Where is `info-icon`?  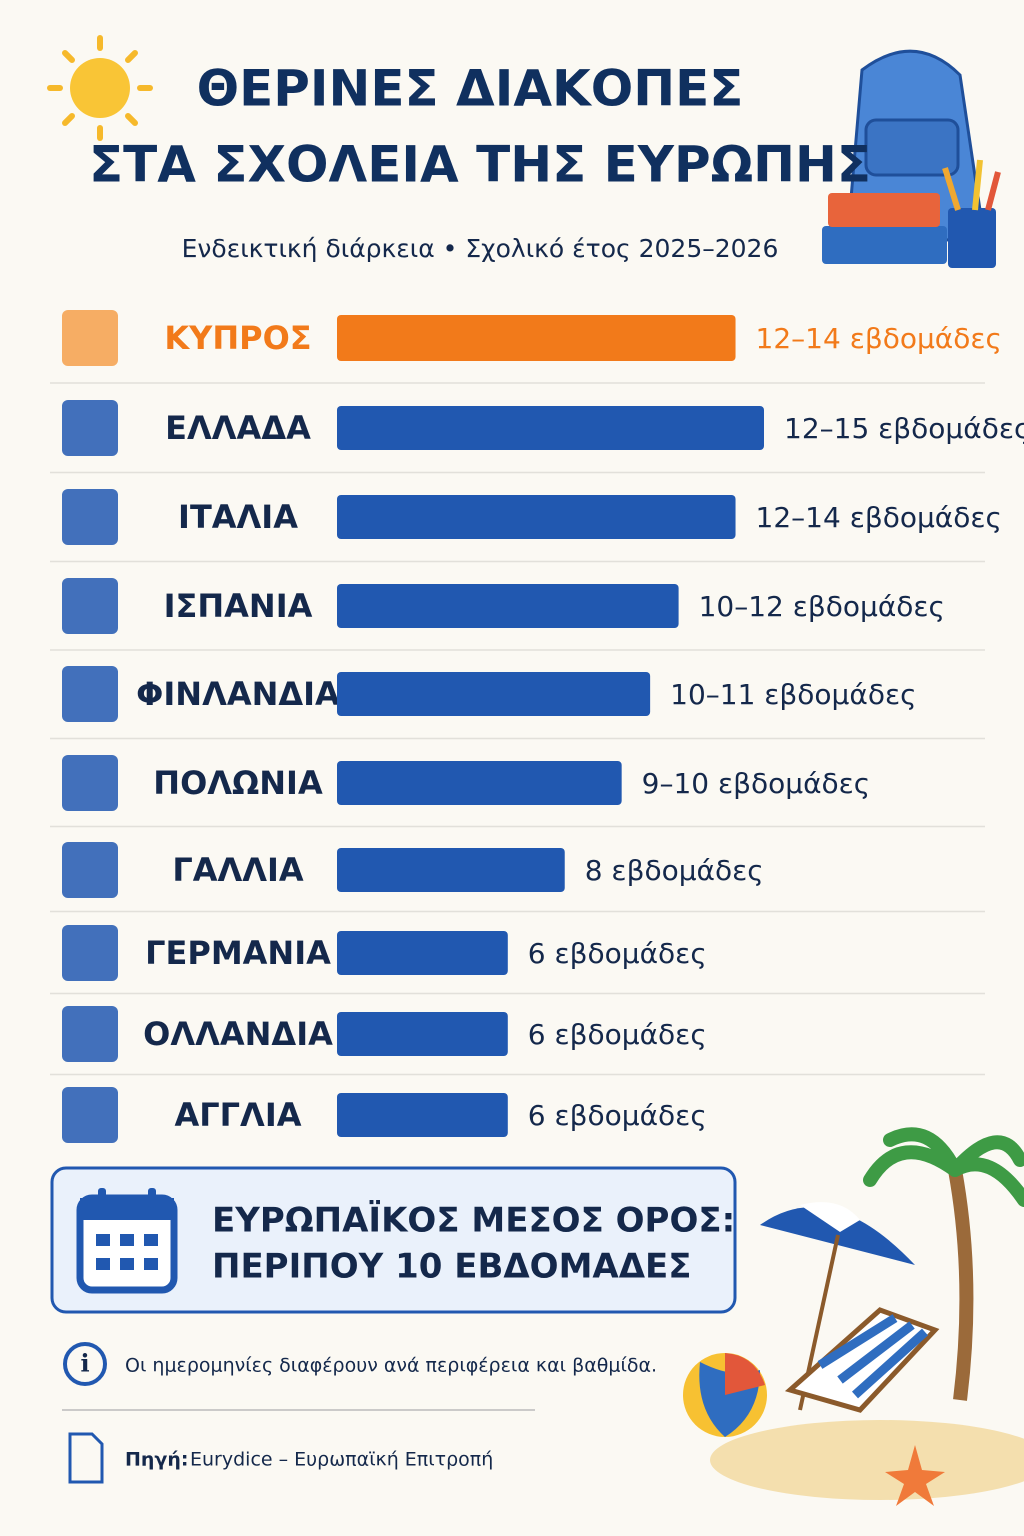 info-icon is located at coordinates (85, 1364).